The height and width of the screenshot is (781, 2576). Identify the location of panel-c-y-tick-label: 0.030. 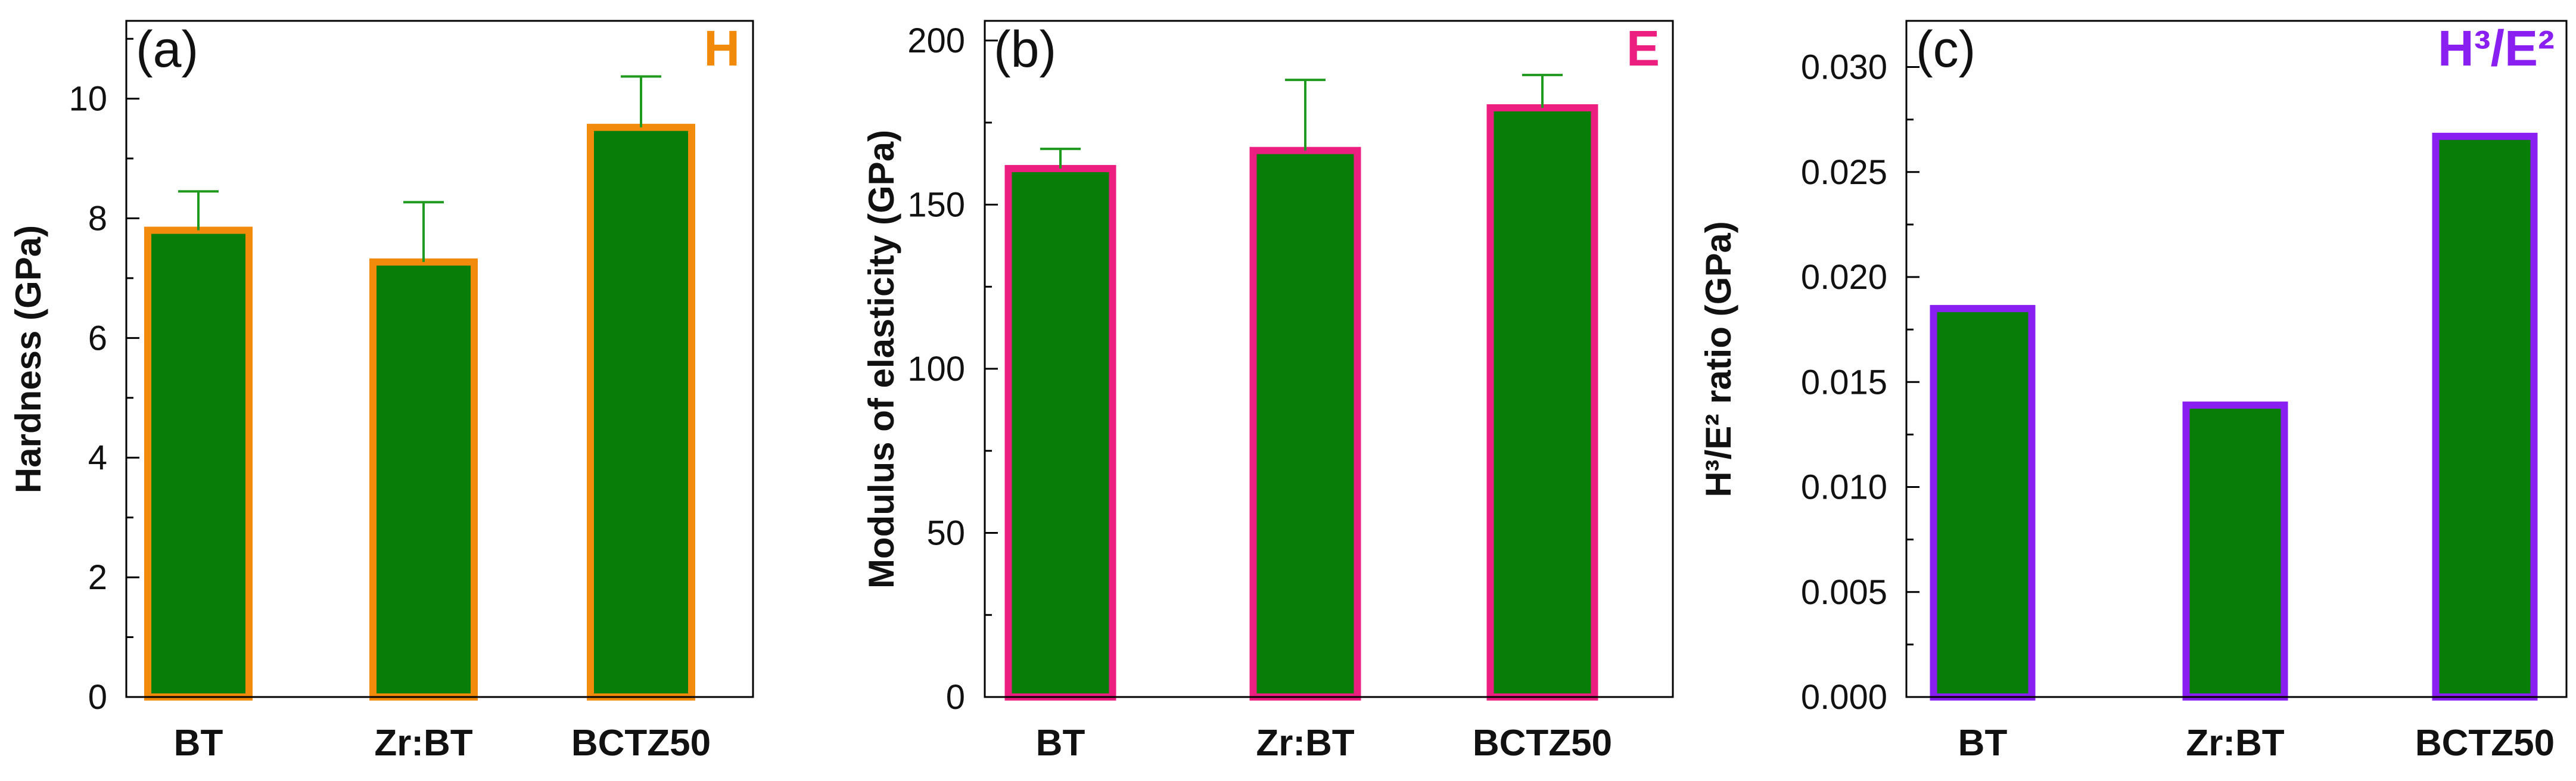
(1844, 67).